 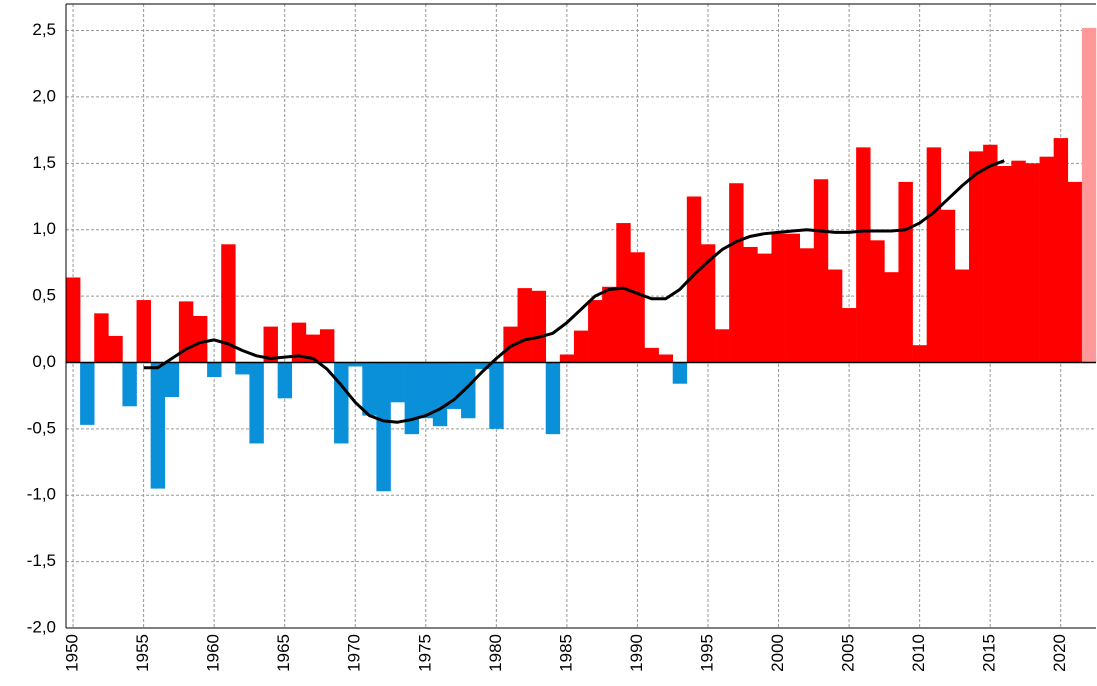 I want to click on x-tick-label: 1965, so click(x=283, y=653).